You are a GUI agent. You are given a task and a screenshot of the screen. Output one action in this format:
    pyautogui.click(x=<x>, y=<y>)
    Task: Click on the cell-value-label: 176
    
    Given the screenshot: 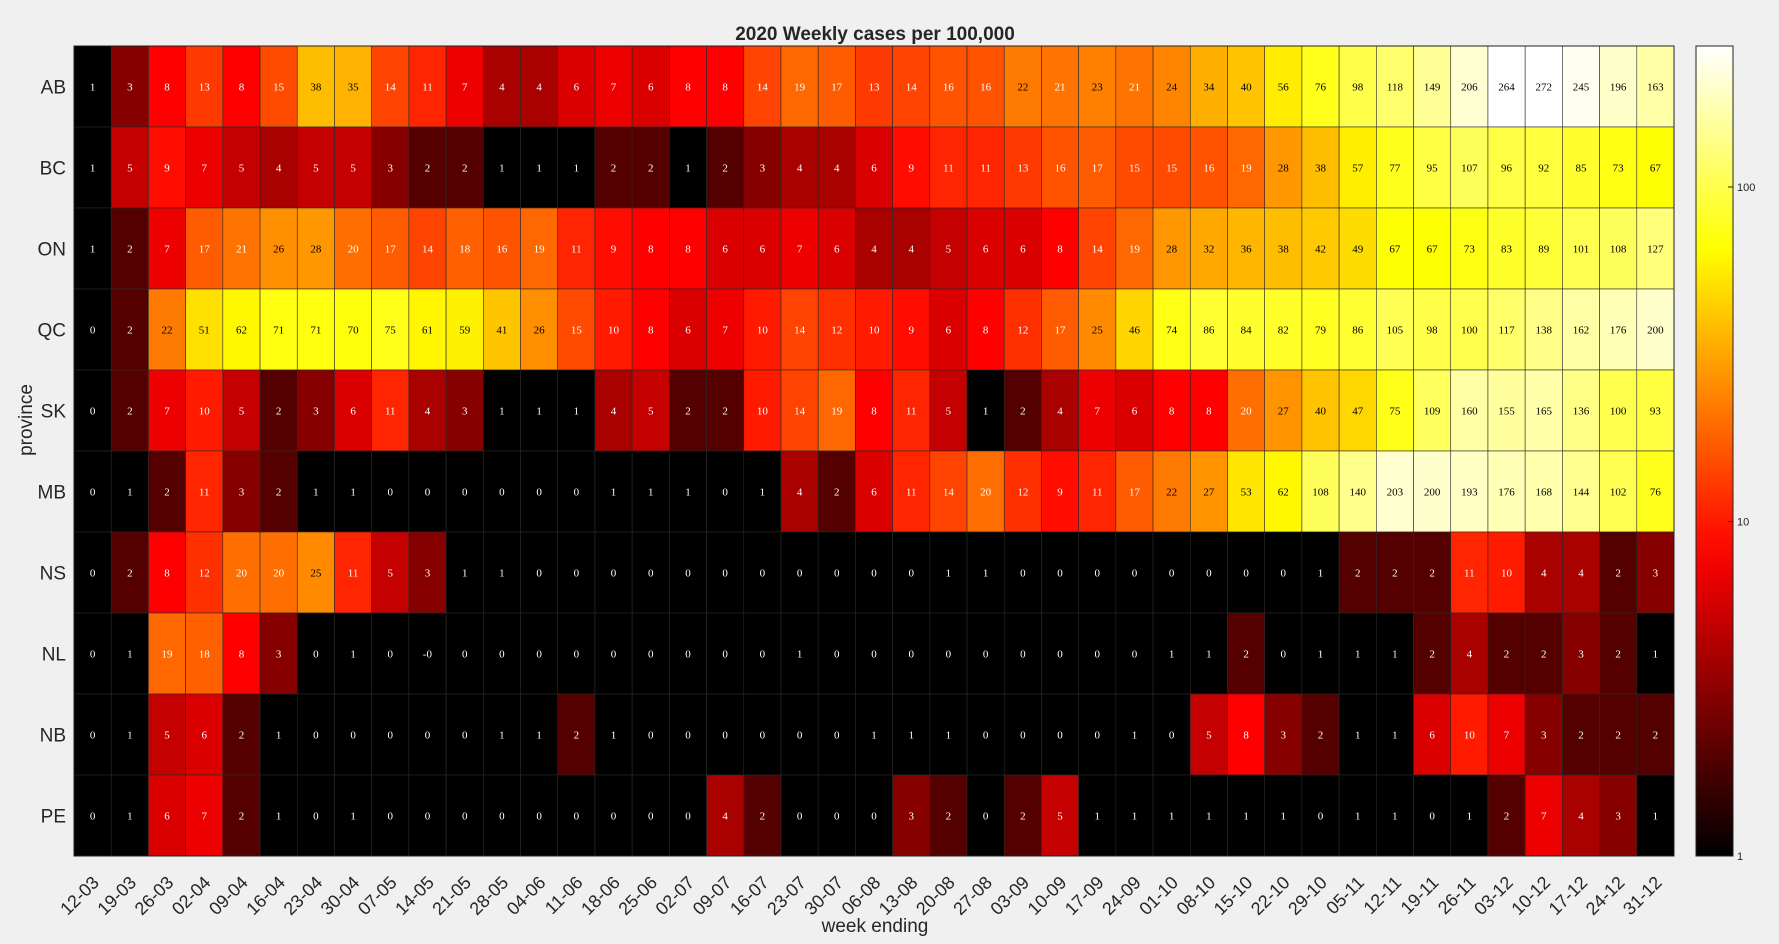 What is the action you would take?
    pyautogui.click(x=1618, y=331)
    